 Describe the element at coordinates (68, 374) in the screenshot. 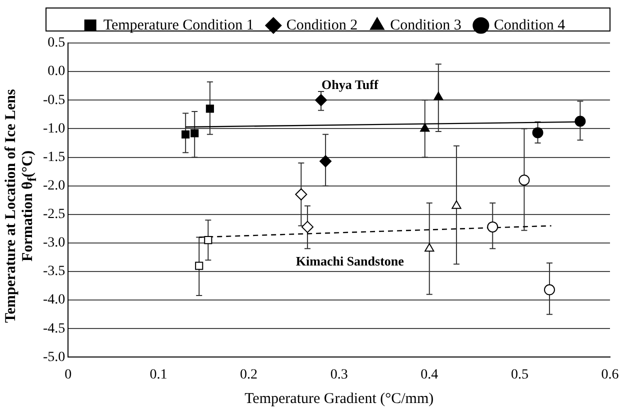

I see `x-tick-label: 0` at that location.